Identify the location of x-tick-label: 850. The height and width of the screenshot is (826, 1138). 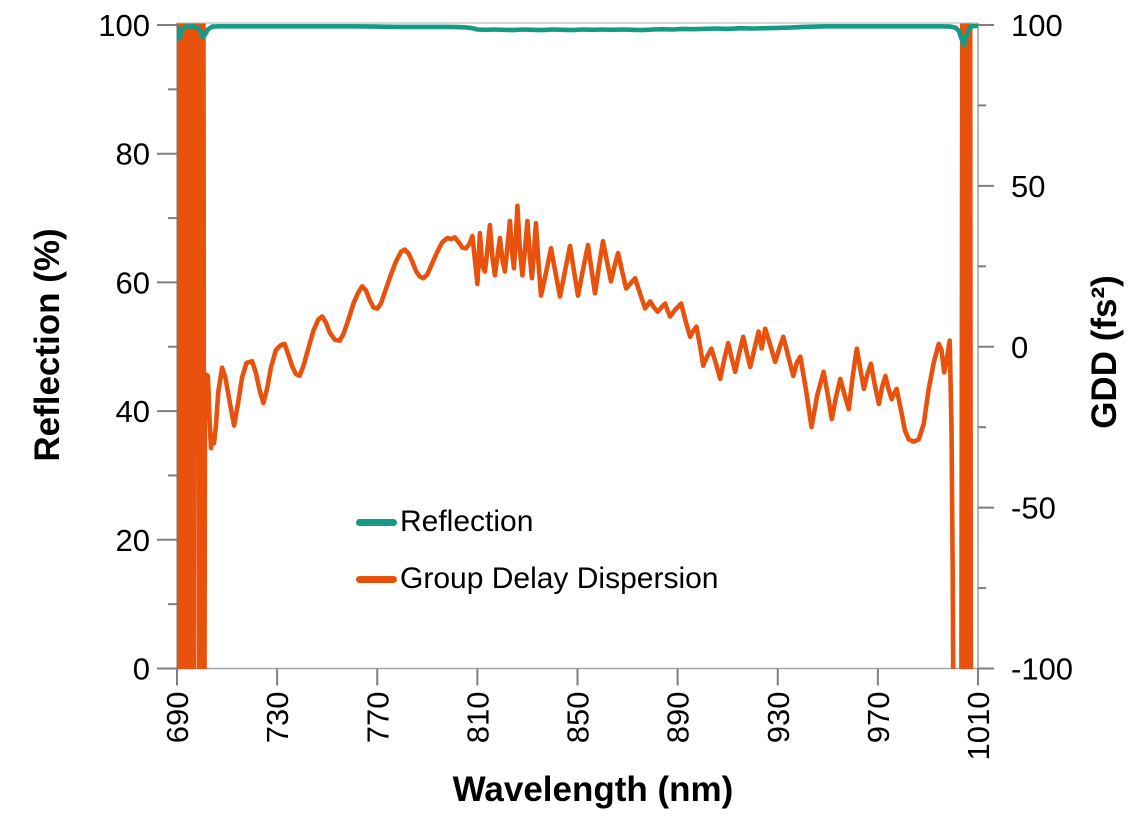
(578, 718).